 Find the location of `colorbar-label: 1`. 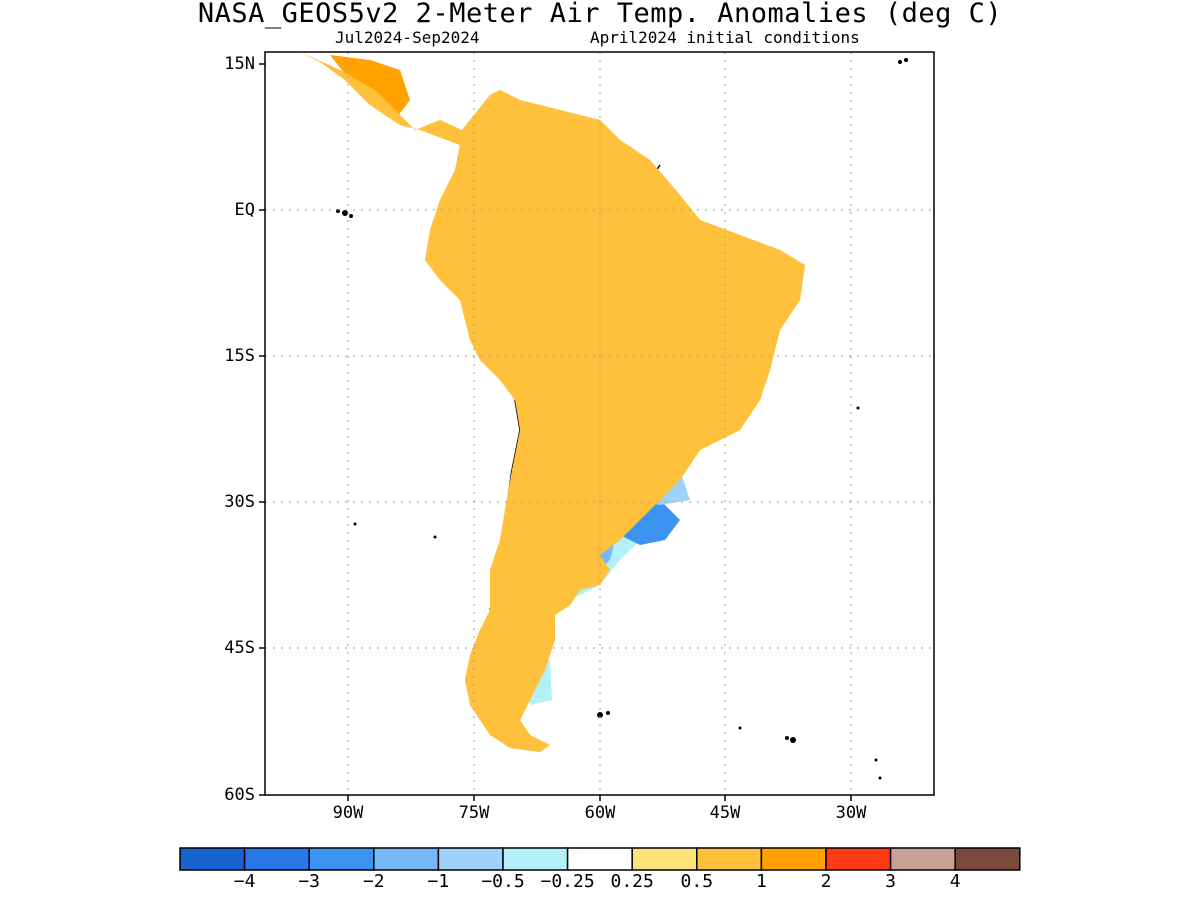

colorbar-label: 1 is located at coordinates (761, 881).